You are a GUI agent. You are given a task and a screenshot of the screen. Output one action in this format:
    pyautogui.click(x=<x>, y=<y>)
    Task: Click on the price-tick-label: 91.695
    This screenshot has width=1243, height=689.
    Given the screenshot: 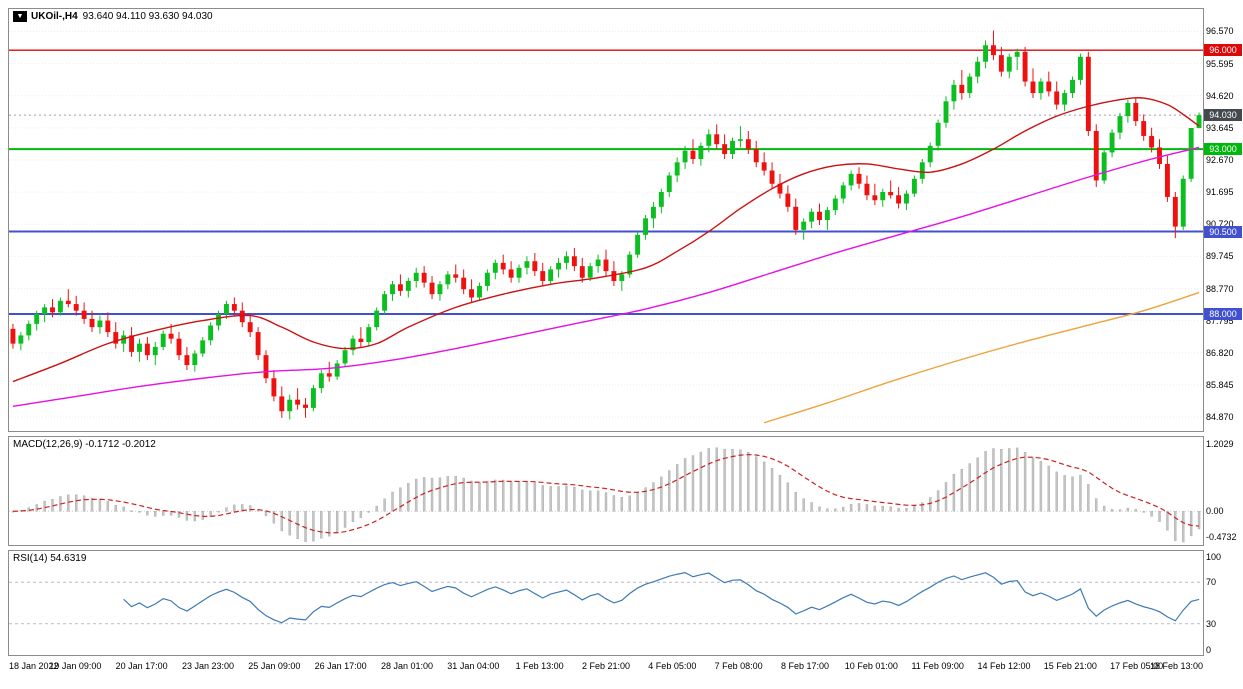 What is the action you would take?
    pyautogui.click(x=1220, y=192)
    